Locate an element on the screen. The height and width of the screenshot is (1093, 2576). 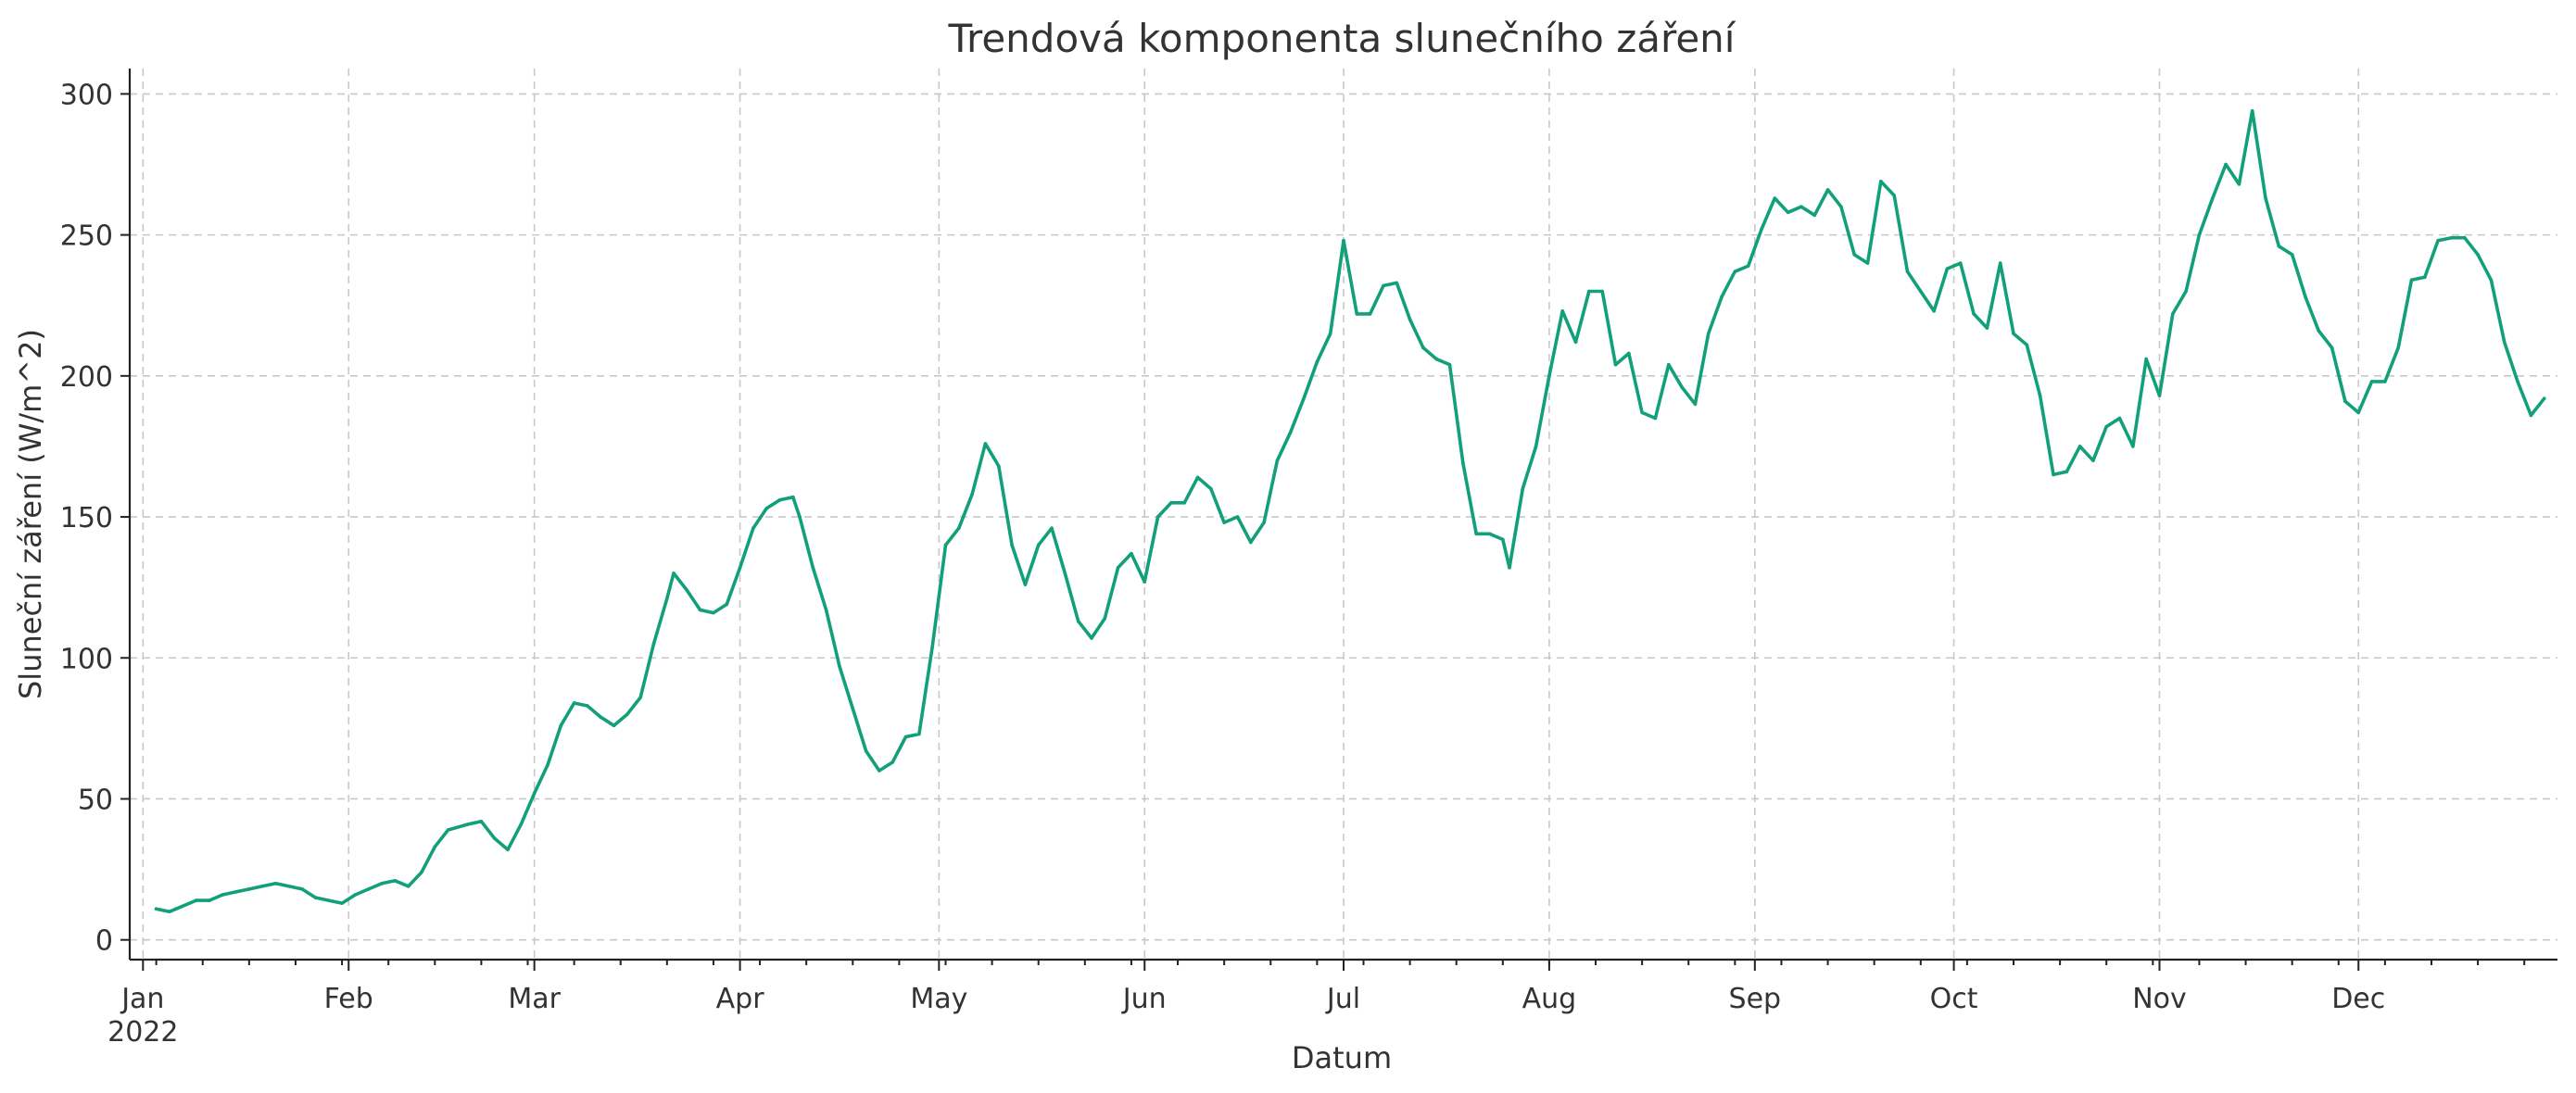
y-tick-label: 0 is located at coordinates (104, 941).